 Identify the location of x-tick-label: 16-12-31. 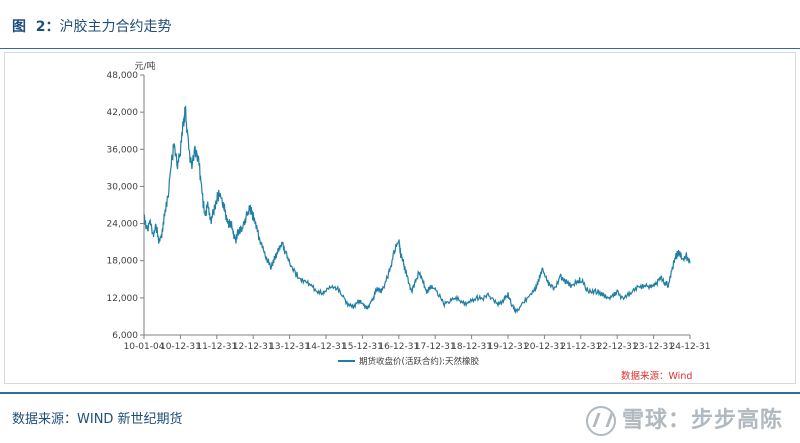
(398, 347).